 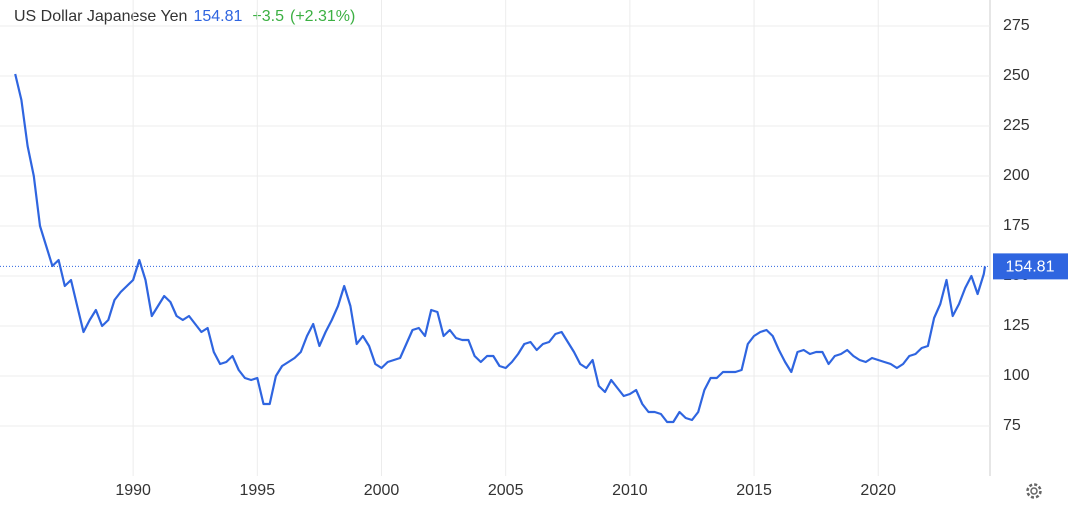 I want to click on title: US Dollar Japanese Yen, so click(x=100, y=16).